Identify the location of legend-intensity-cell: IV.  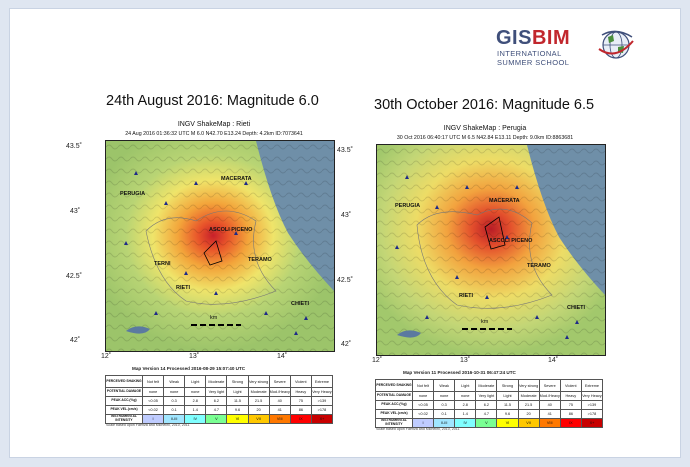
(195, 419).